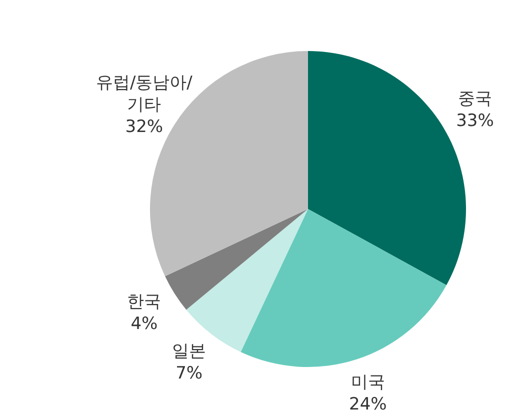 The width and height of the screenshot is (529, 415). I want to click on data-label: 7%, so click(189, 373).